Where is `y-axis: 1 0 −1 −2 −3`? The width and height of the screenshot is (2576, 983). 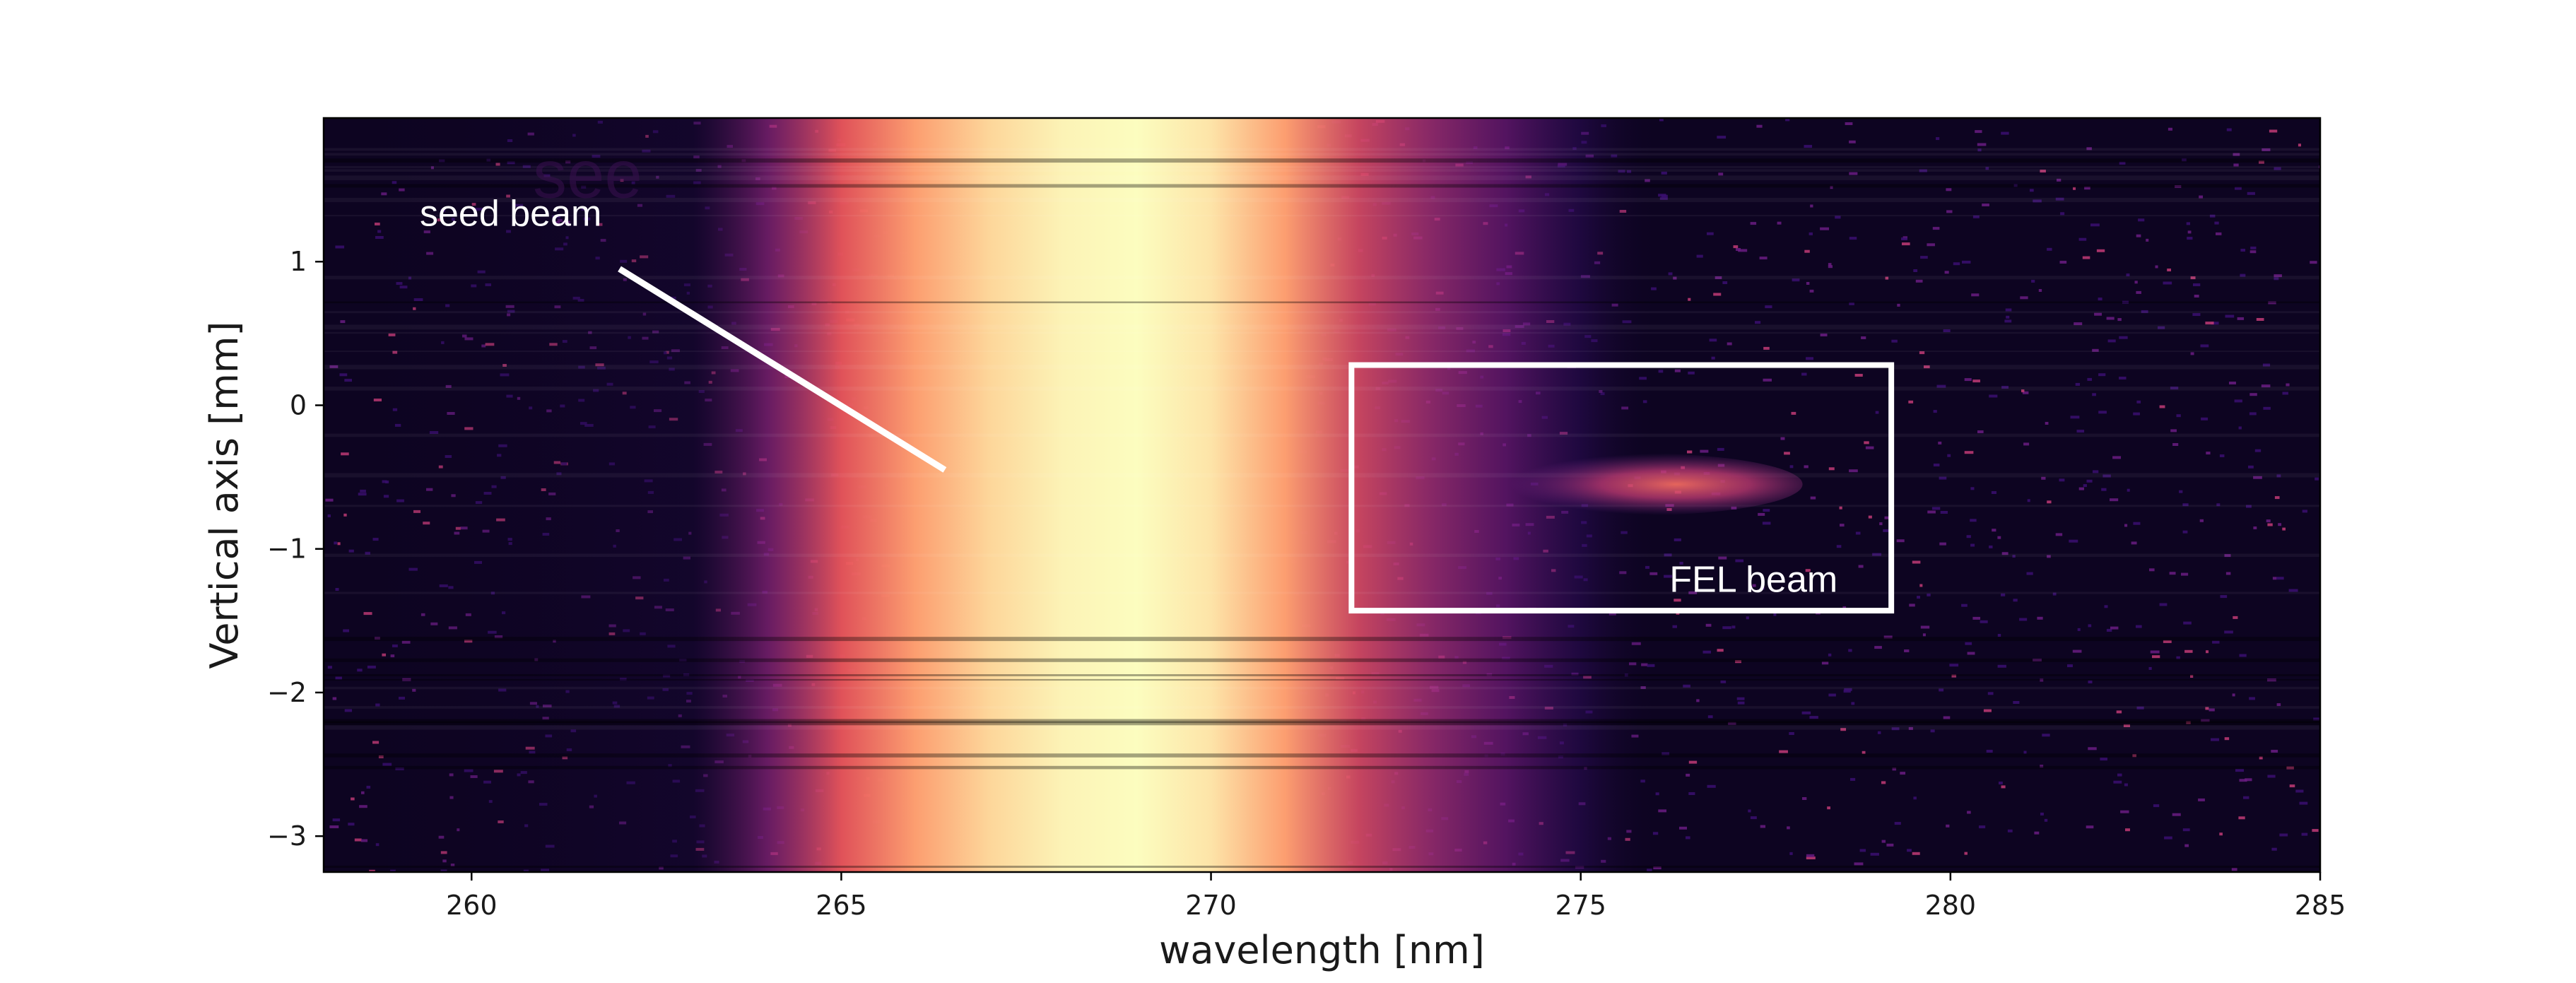 y-axis: 1 0 −1 −2 −3 is located at coordinates (295, 549).